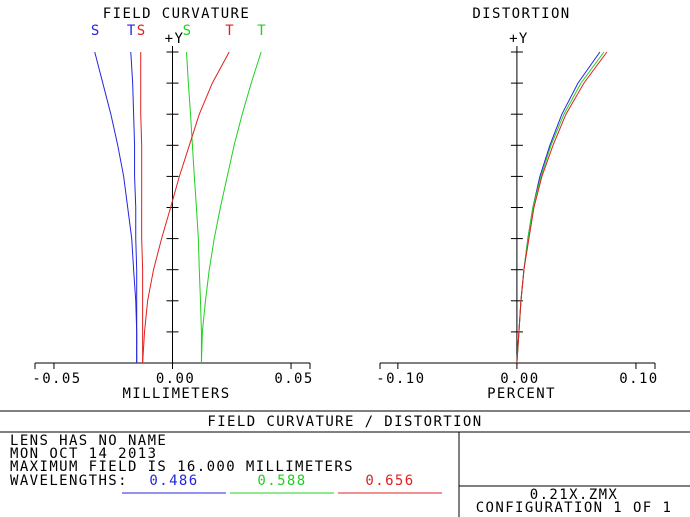 Image resolution: width=690 pixels, height=517 pixels. Describe the element at coordinates (400, 379) in the screenshot. I see `x-tick-label: -0.10` at that location.